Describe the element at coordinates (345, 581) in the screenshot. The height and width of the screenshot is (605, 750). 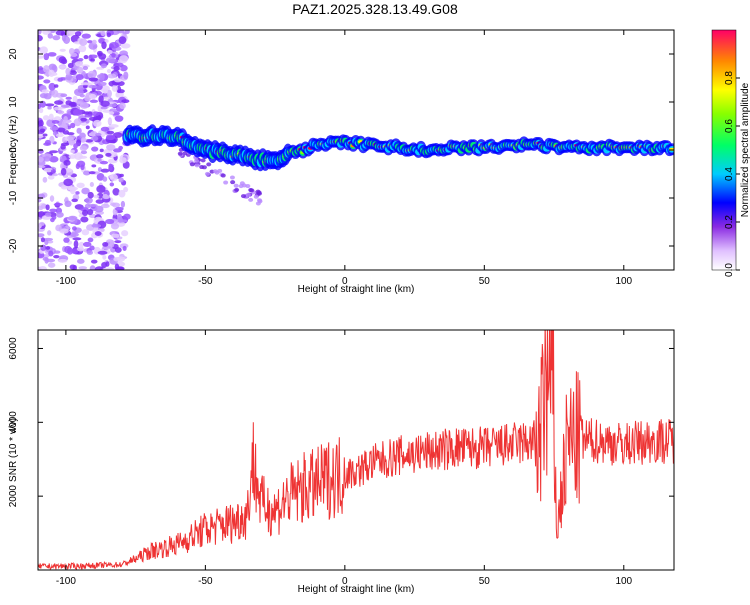
I see `snr-x-tick-label: 0` at that location.